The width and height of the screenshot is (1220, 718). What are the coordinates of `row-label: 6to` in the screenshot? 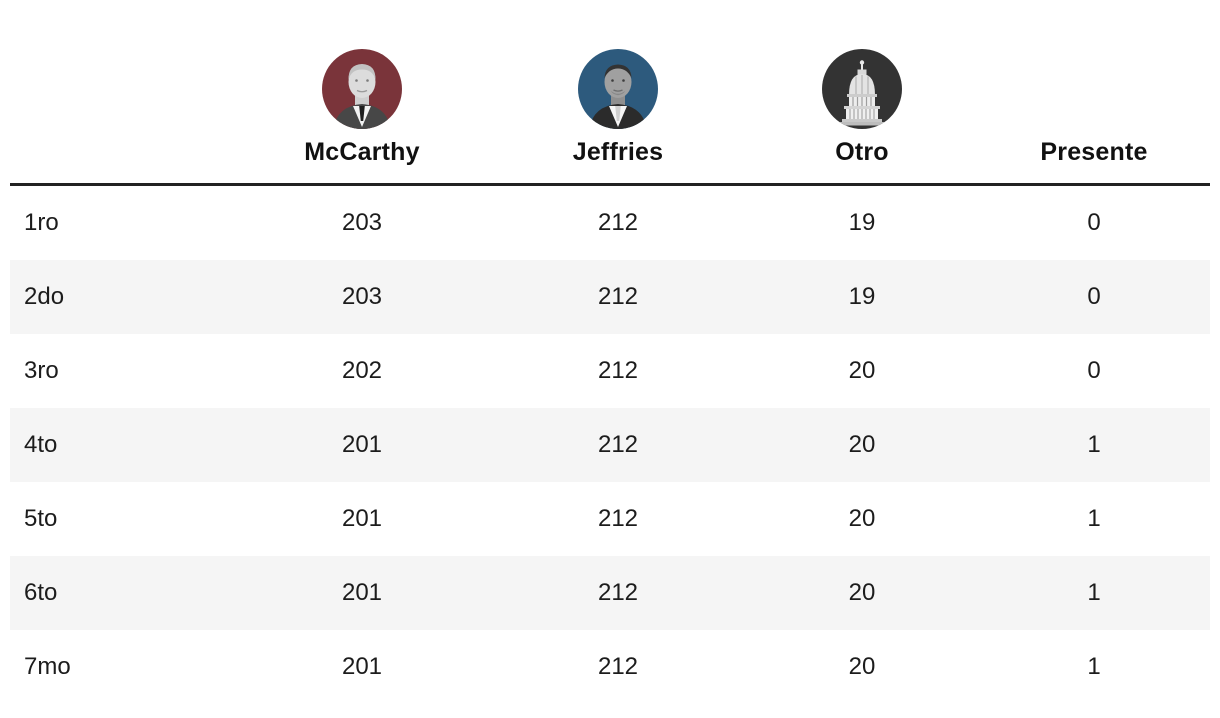 It's located at (41, 592).